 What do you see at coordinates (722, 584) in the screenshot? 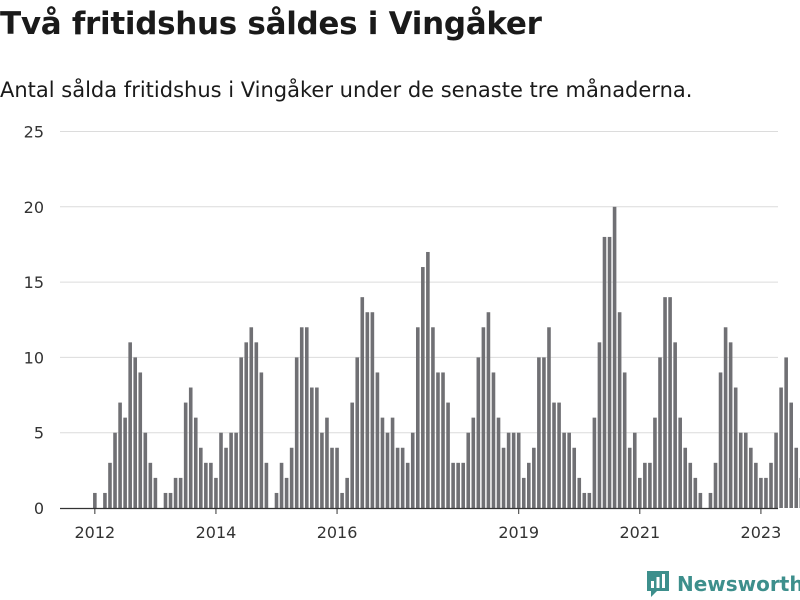
I see `brand-logo: Newsworthy` at bounding box center [722, 584].